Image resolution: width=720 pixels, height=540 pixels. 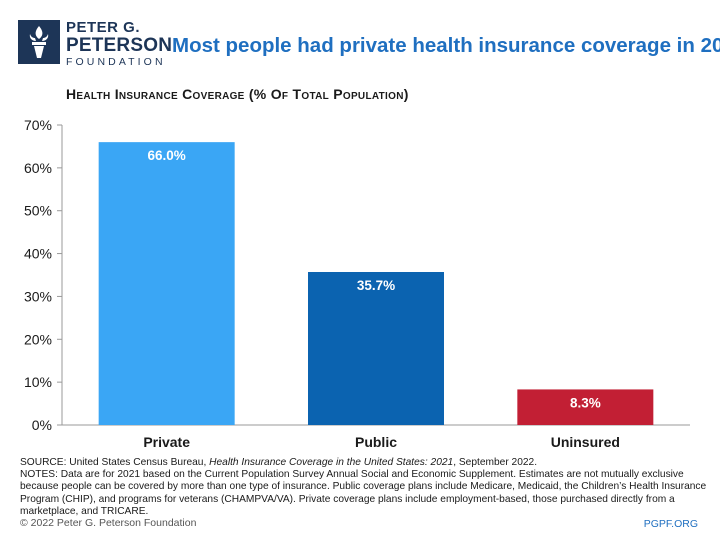 I want to click on source-suffix: , September 2022., so click(x=495, y=462).